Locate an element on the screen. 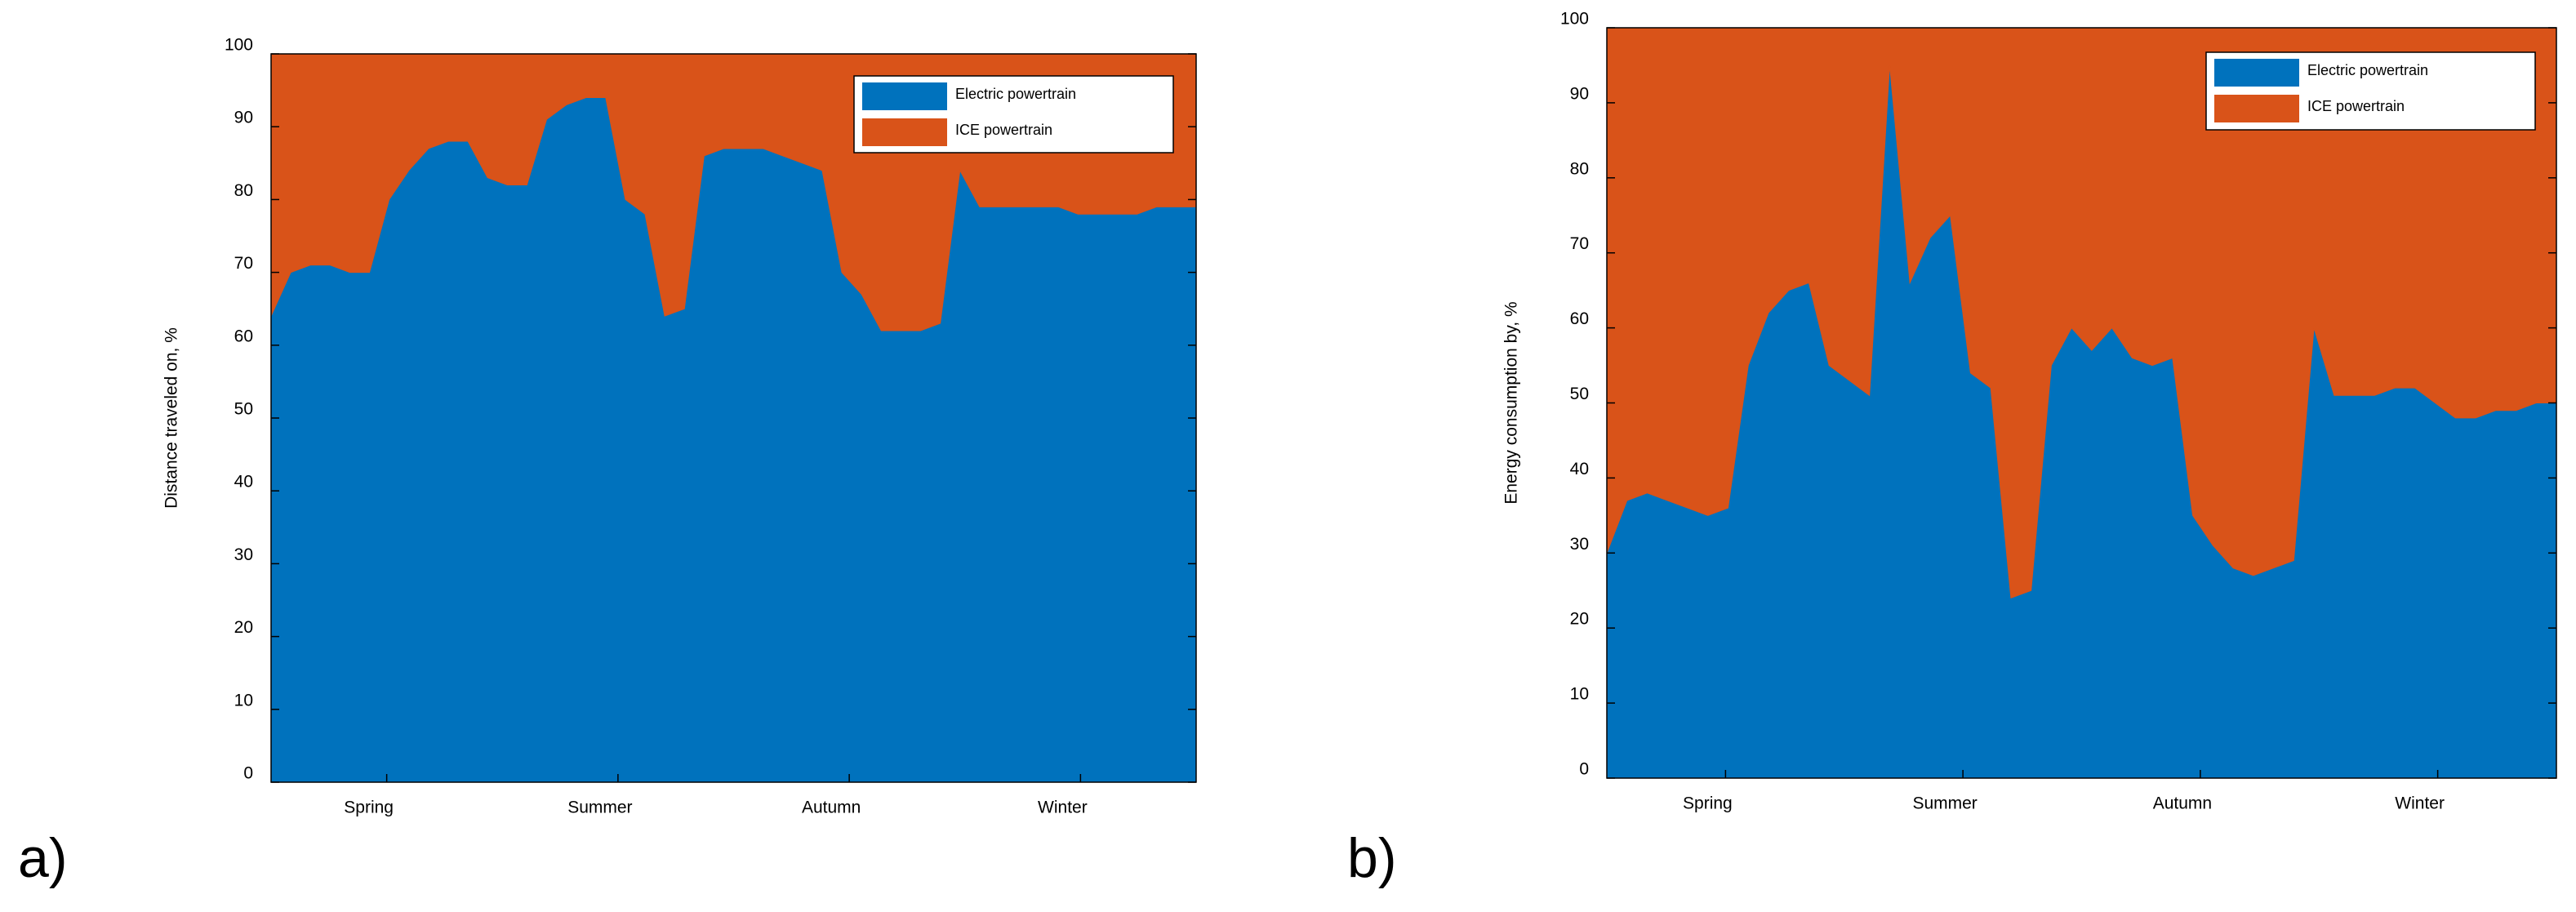 The width and height of the screenshot is (2576, 912). y-axis-label: Distance traveled on, % is located at coordinates (171, 418).